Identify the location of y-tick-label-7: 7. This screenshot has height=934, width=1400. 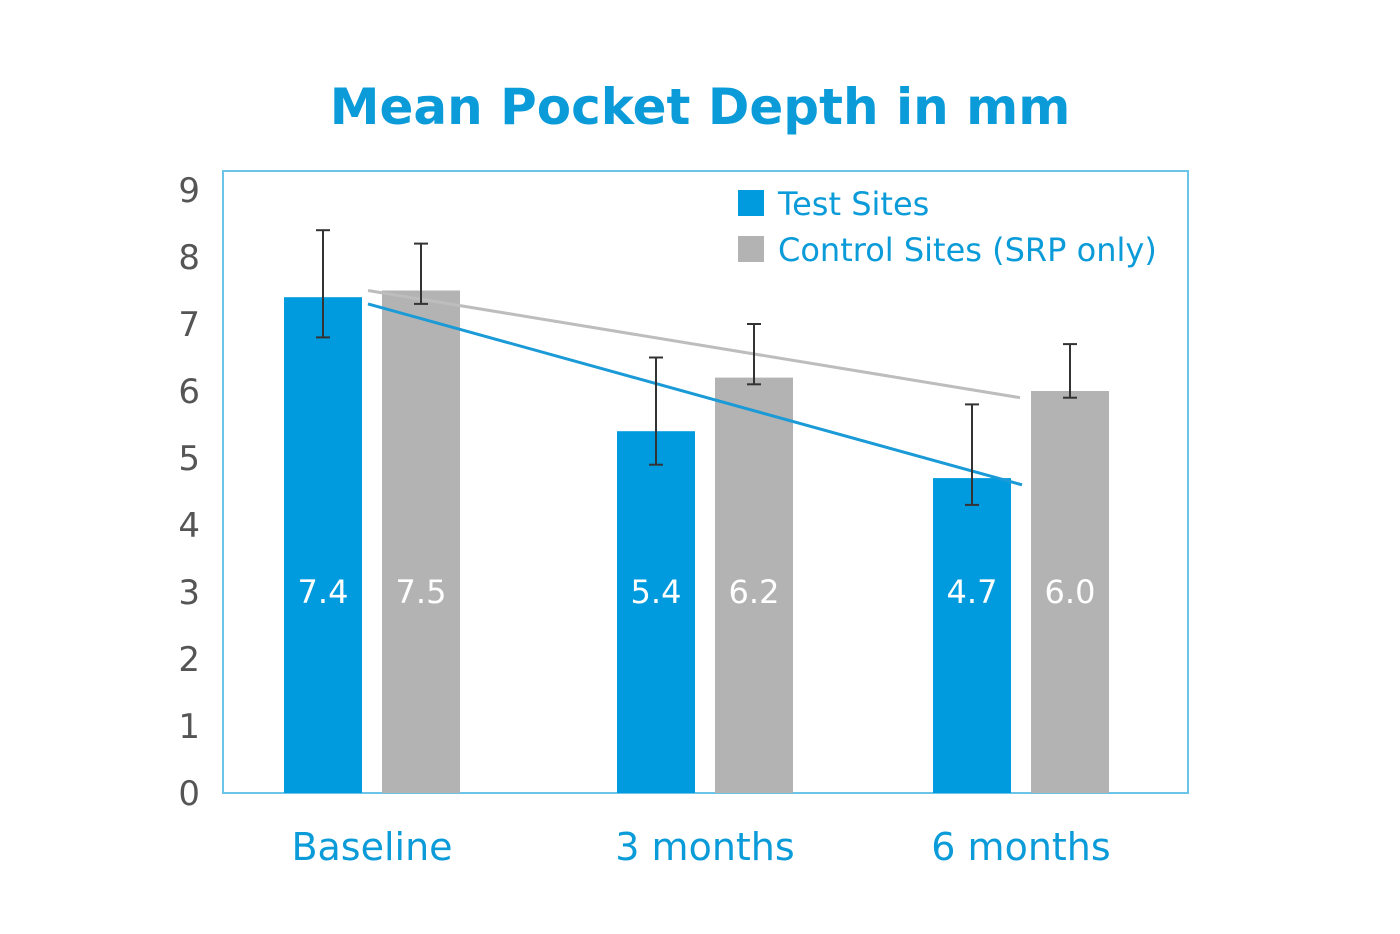
(189, 325).